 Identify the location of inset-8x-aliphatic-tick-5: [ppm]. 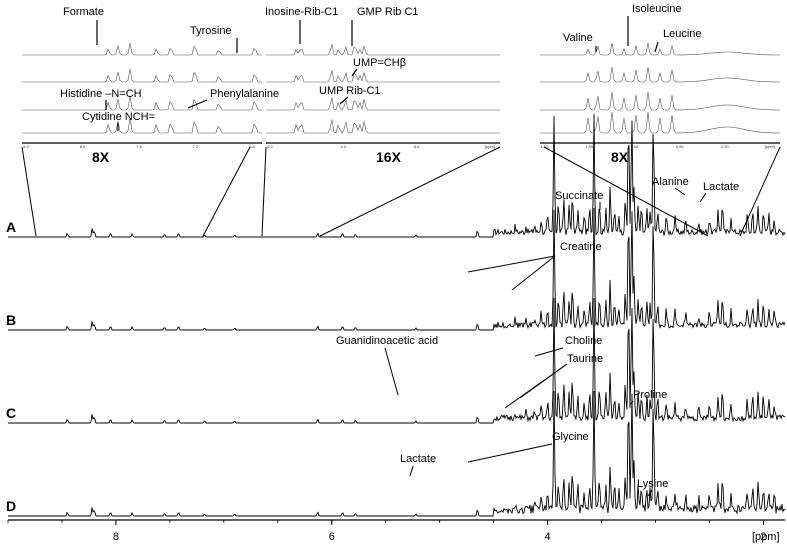
(770, 146).